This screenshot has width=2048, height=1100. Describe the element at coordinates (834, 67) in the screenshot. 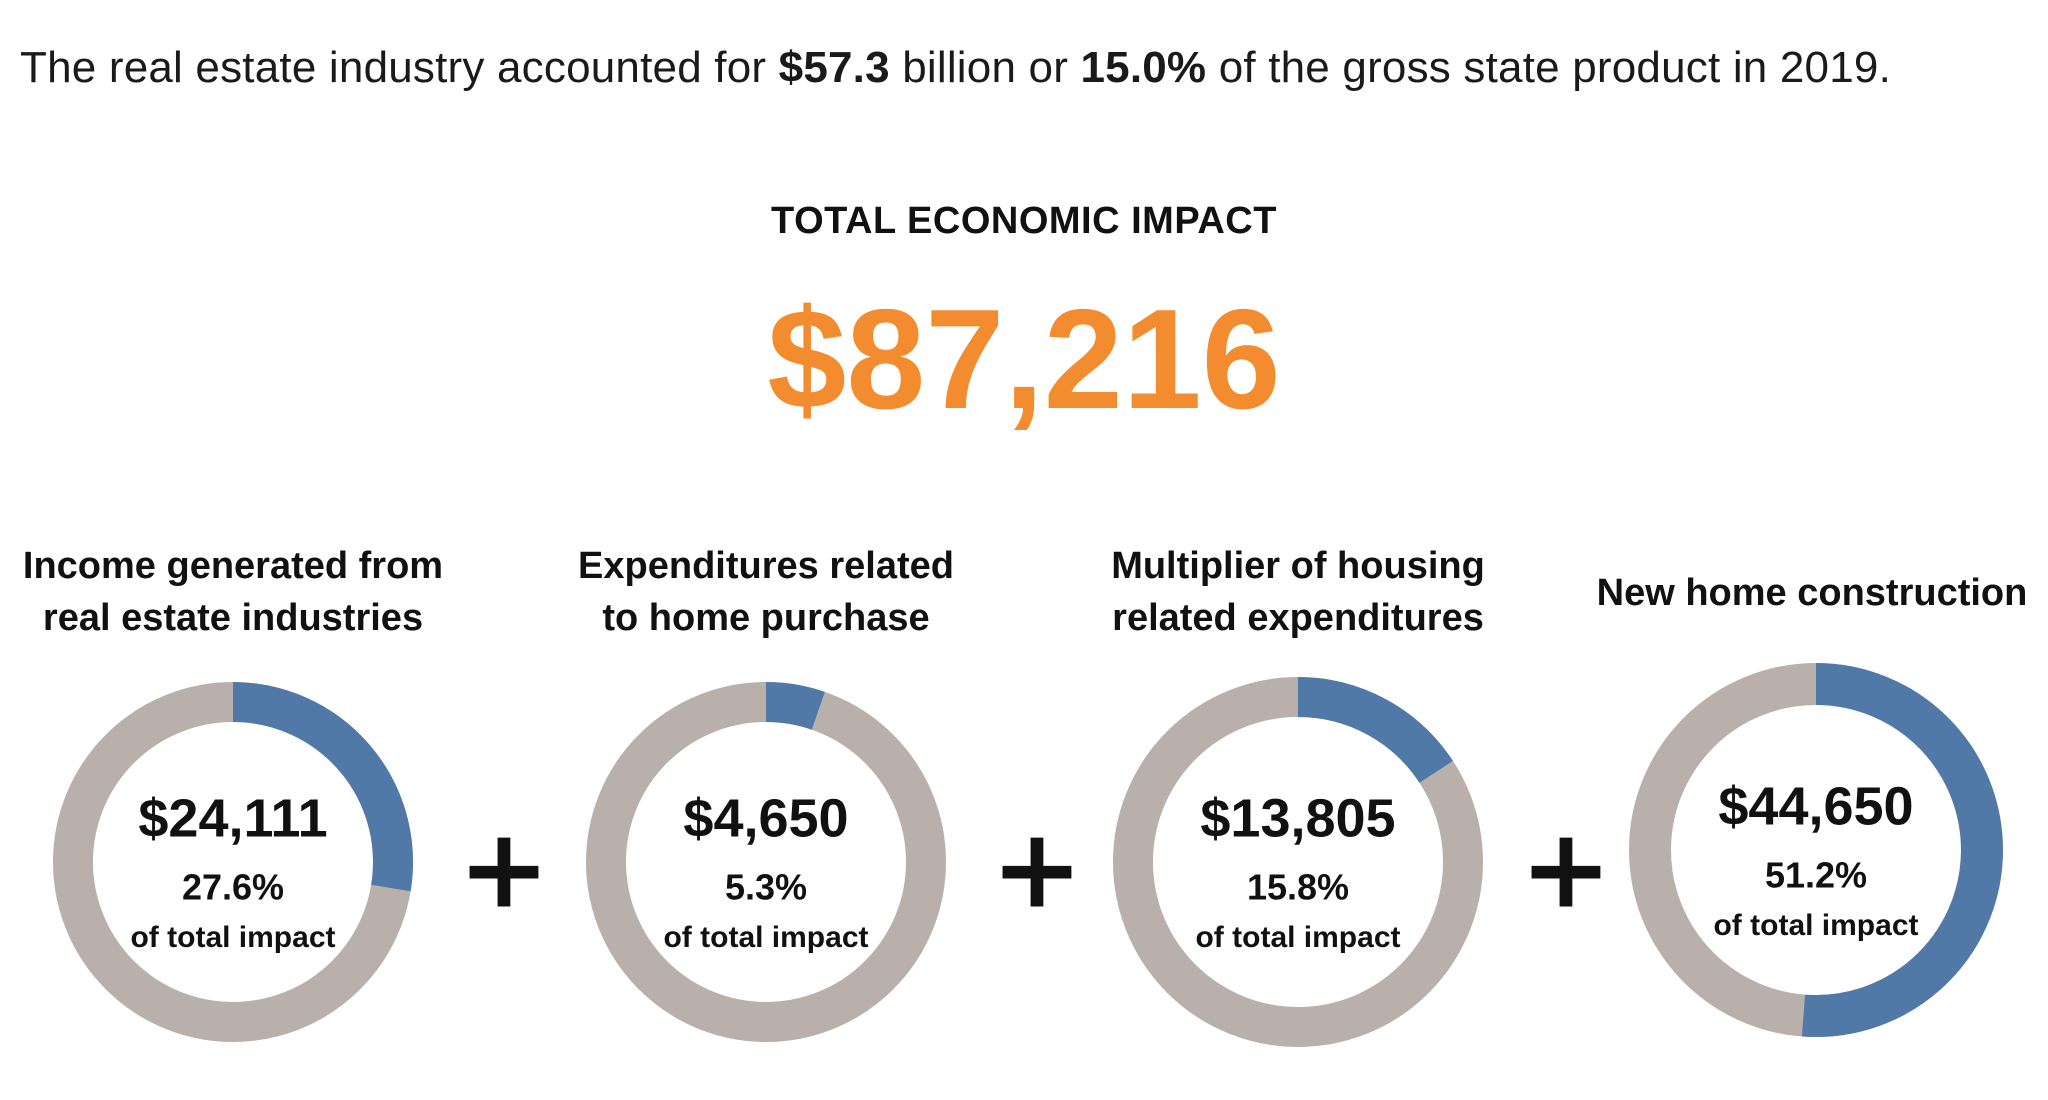

I see `intro-amount: $57.3` at that location.